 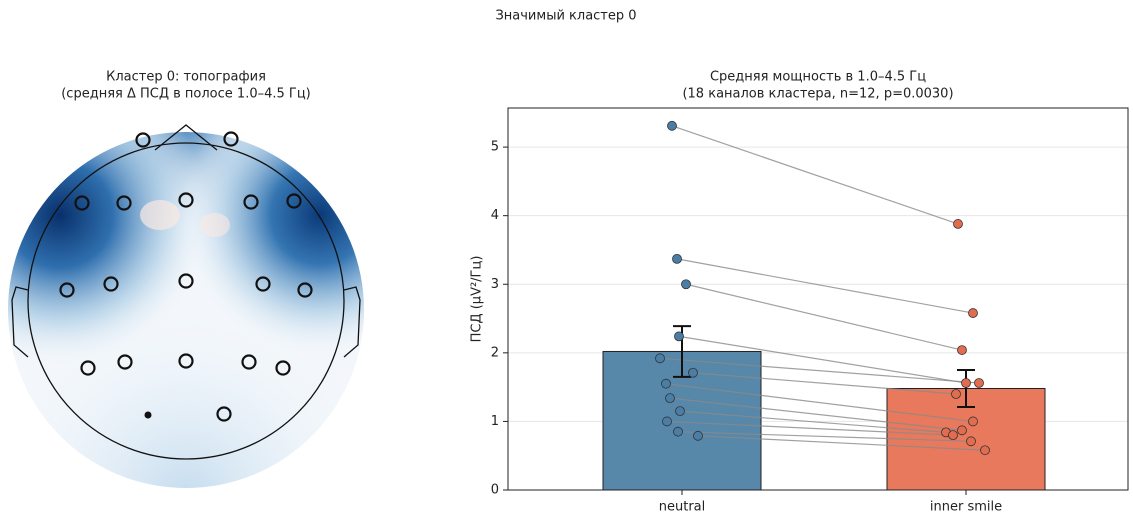 What do you see at coordinates (495, 284) in the screenshot?
I see `y-tick-label: 3` at bounding box center [495, 284].